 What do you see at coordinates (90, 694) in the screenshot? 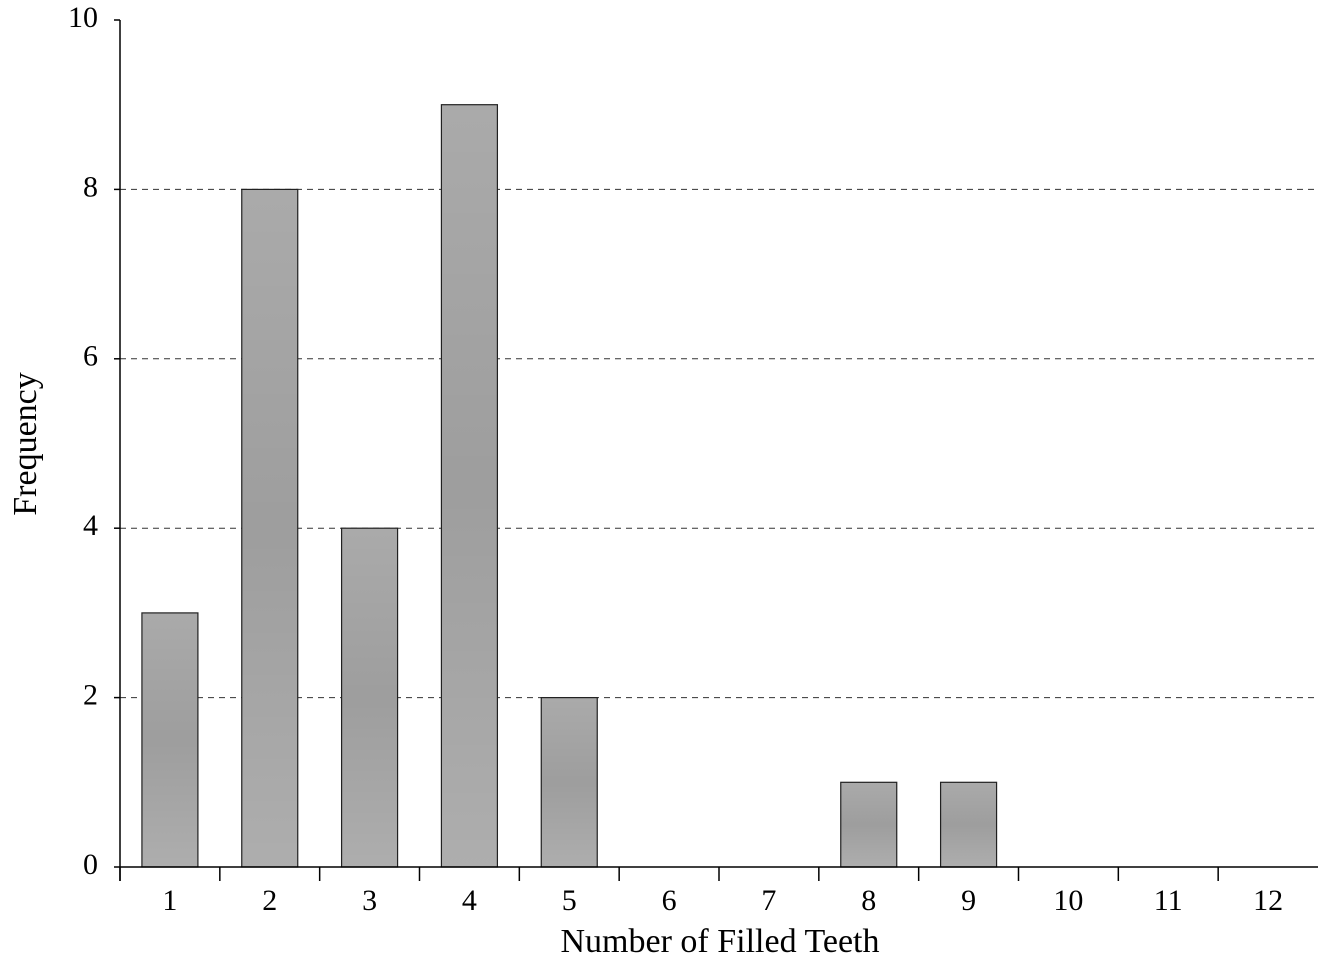
I see `y-tick-label: 2` at bounding box center [90, 694].